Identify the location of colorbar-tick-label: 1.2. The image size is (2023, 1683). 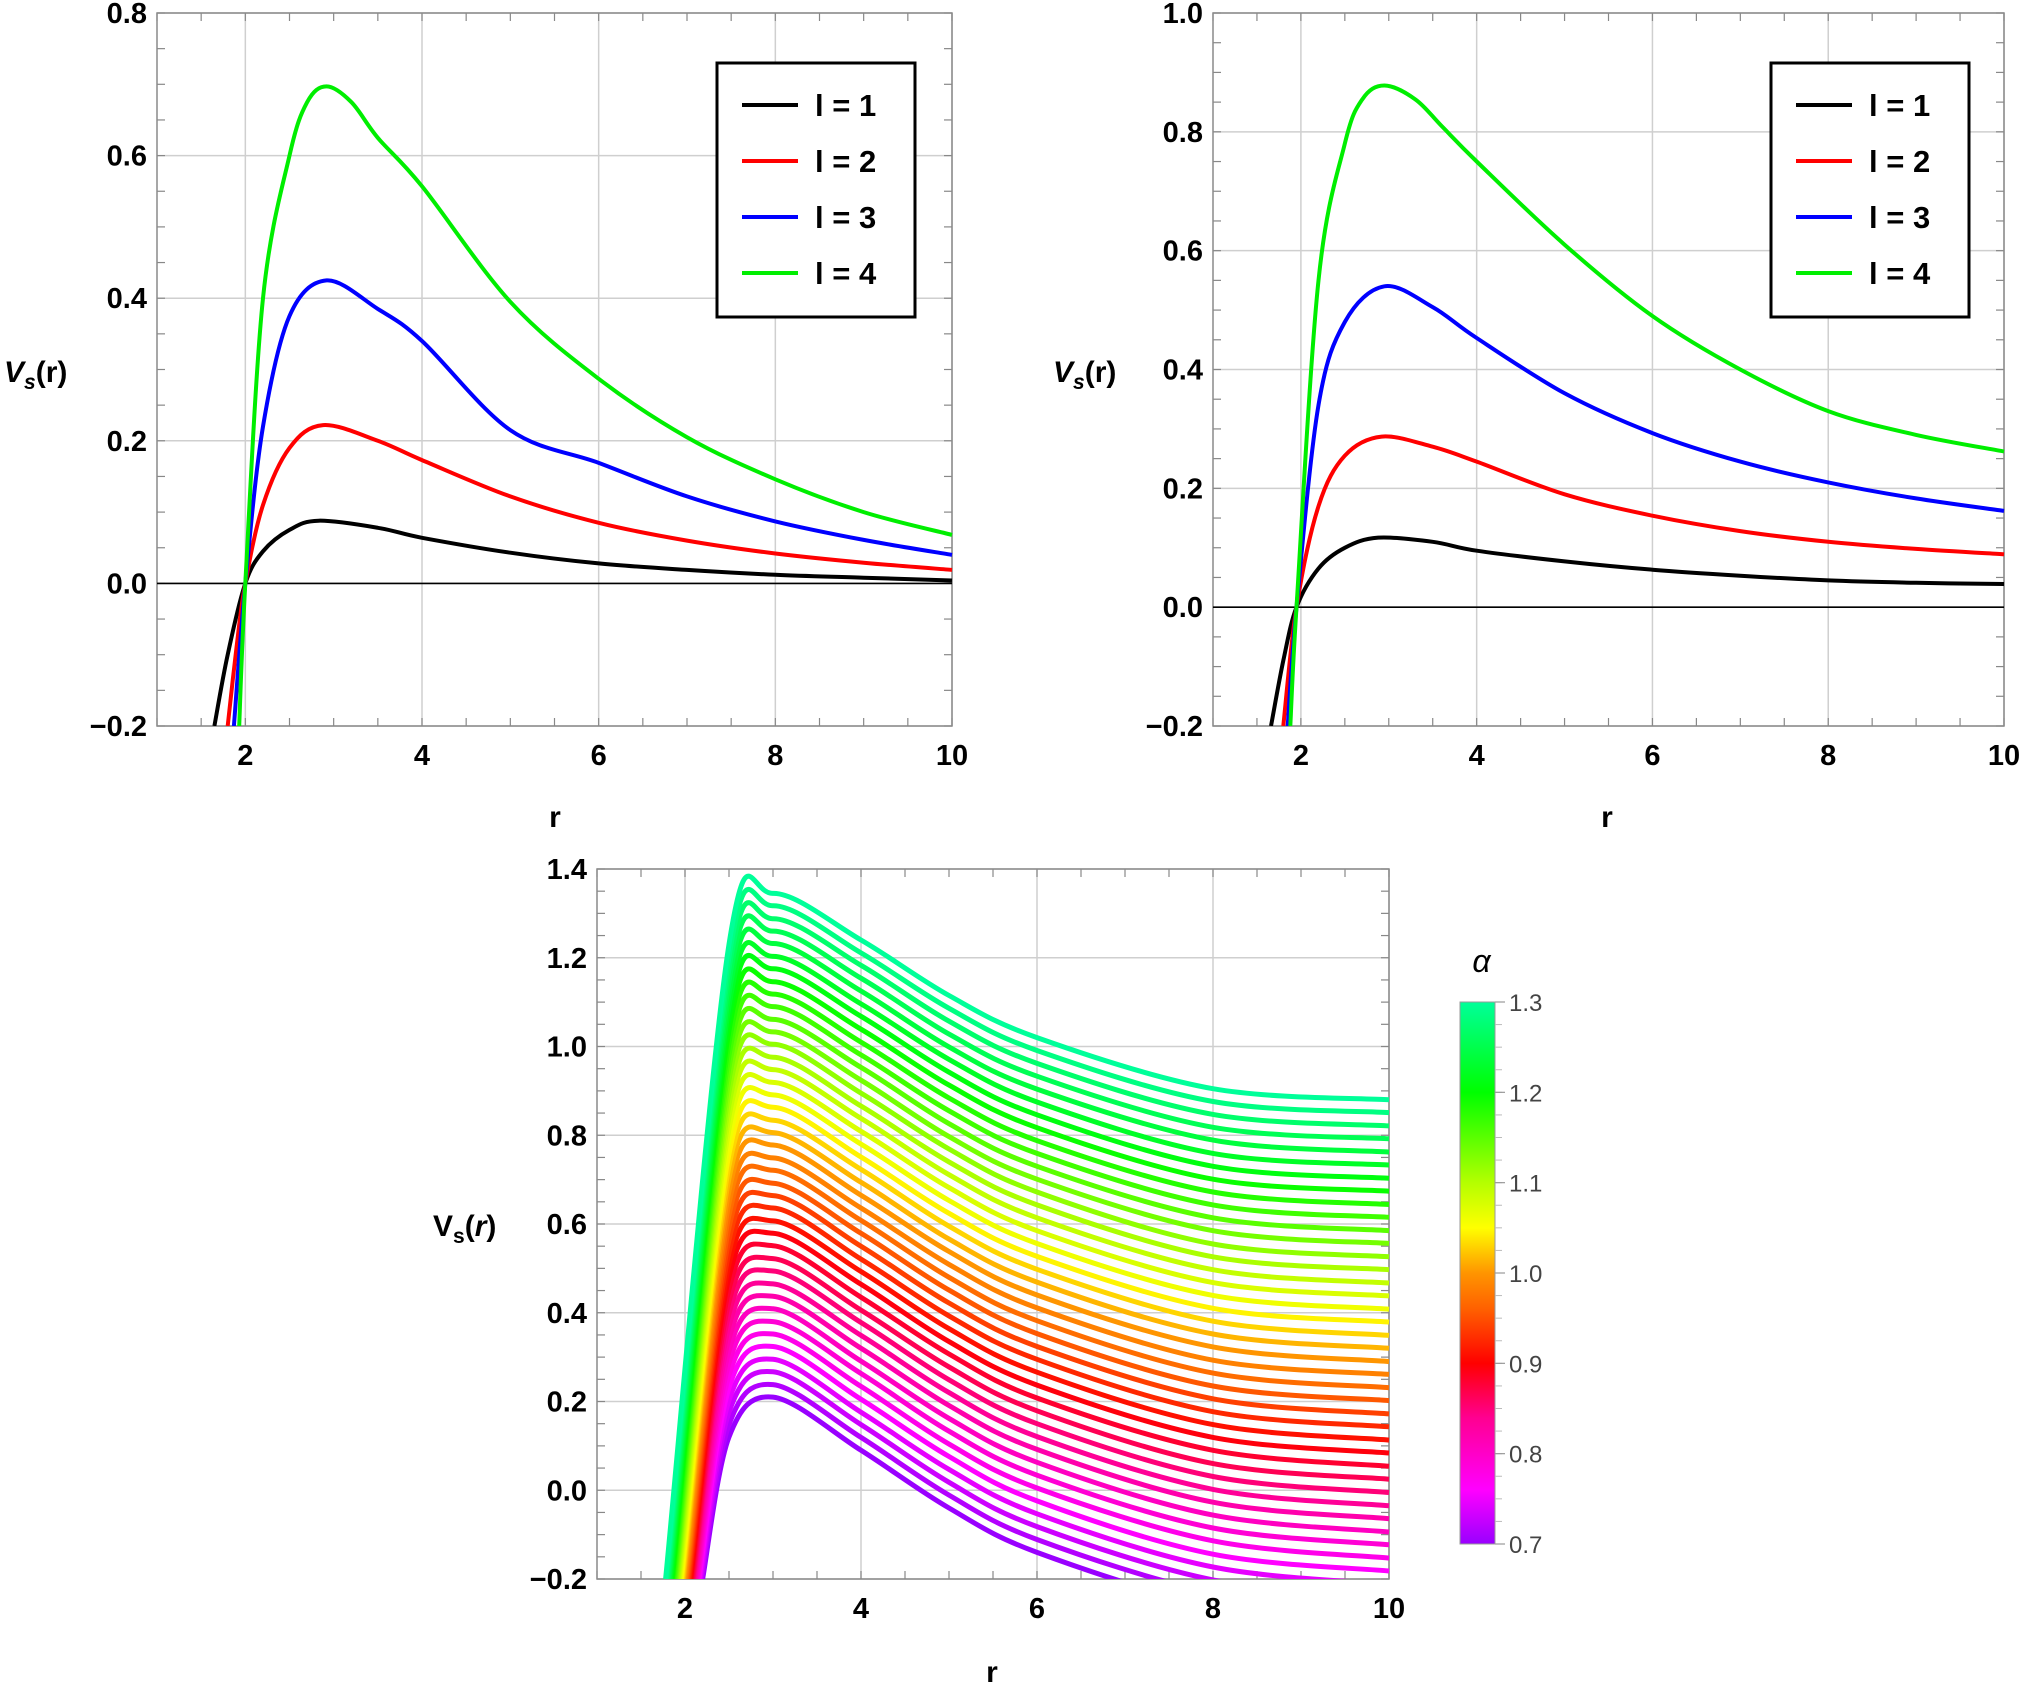
(1525, 1093).